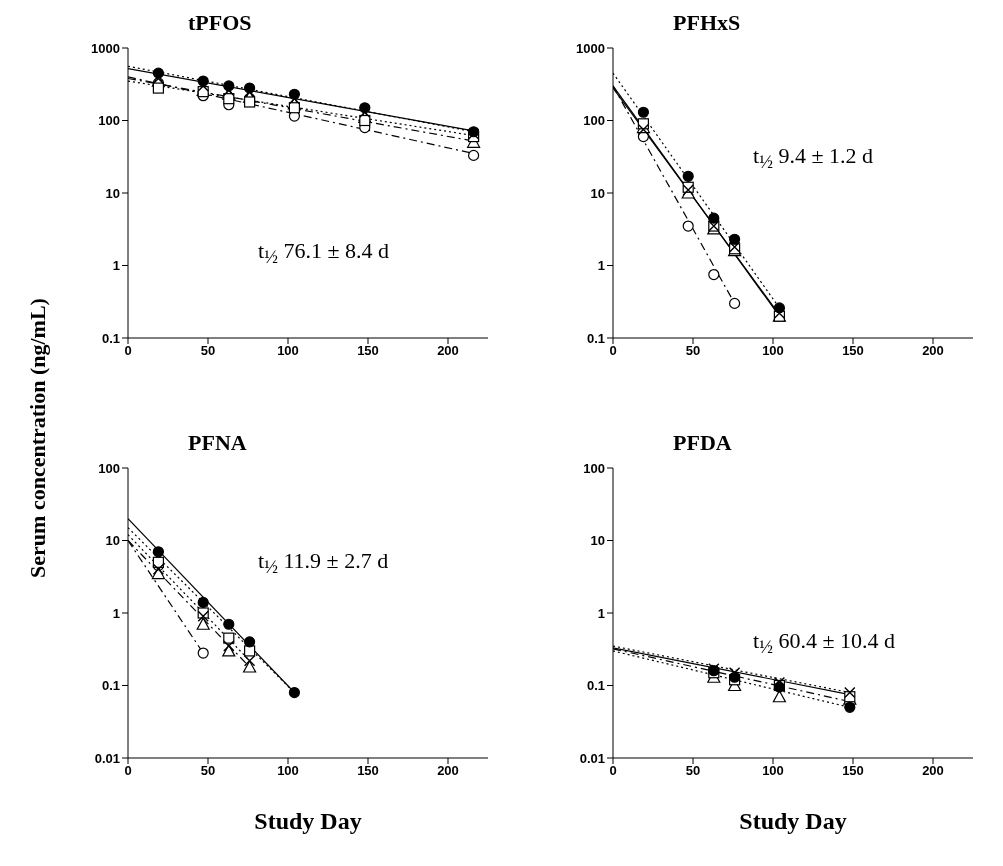 The height and width of the screenshot is (866, 1003). What do you see at coordinates (813, 158) in the screenshot?
I see `annotation: t$_{½}$ 9.4 ± 1.2 d` at bounding box center [813, 158].